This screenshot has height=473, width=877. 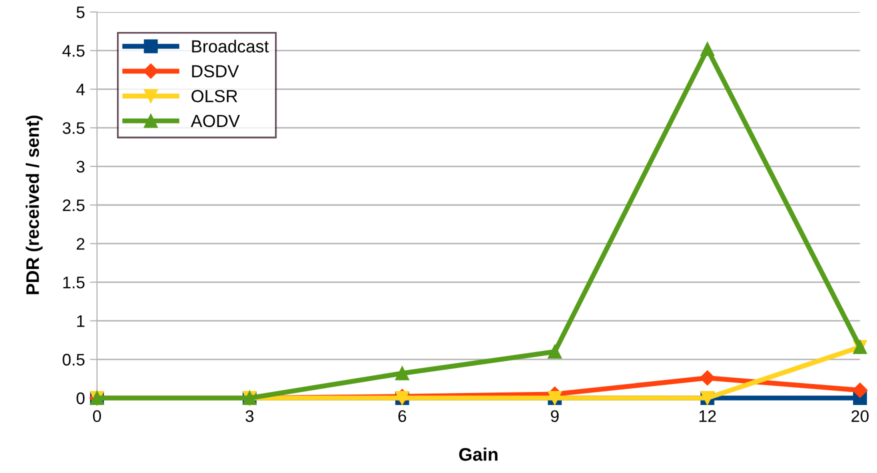 I want to click on y-tick-label: 3.5, so click(x=73, y=128).